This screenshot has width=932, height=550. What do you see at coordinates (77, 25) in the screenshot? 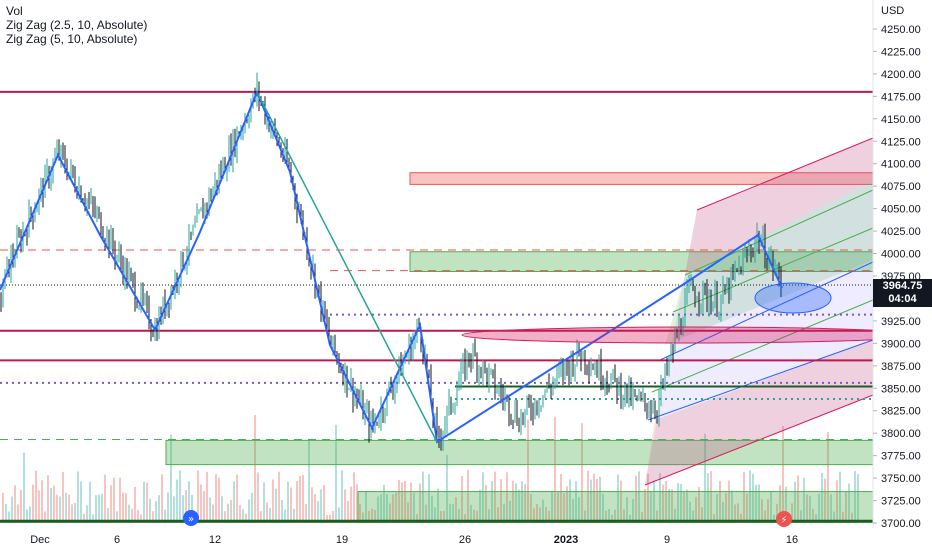
I see `legend-zigzag-small: Zig Zag (2.5, 10, Absolute)` at bounding box center [77, 25].